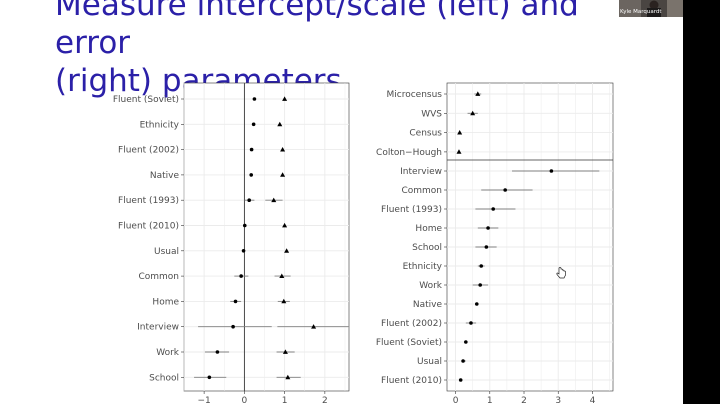  I want to click on webcam-video, so click(651, 8).